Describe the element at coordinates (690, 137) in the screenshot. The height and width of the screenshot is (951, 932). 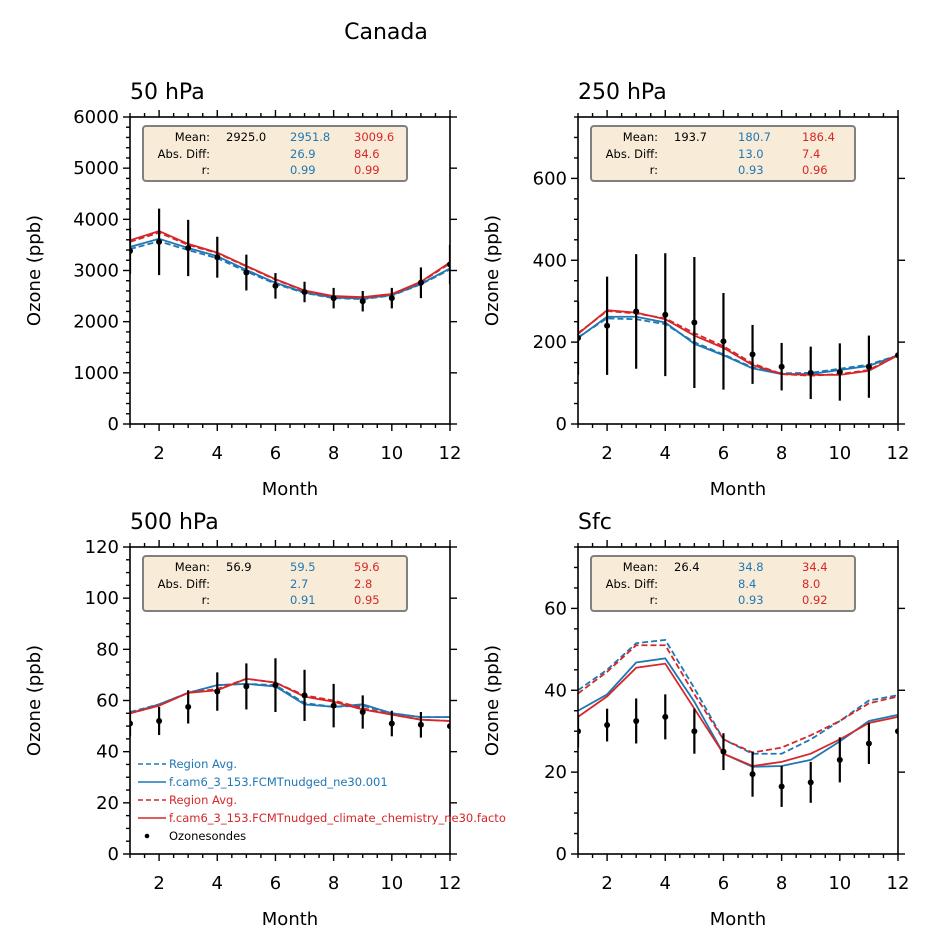
I see `stat-obs-value: 193.7` at that location.